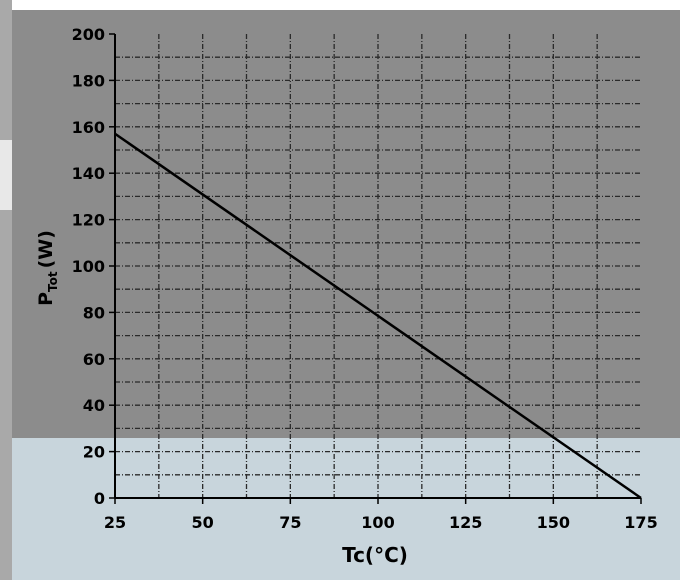 The width and height of the screenshot is (693, 584). I want to click on y-axis-label: PTot (W), so click(47, 268).